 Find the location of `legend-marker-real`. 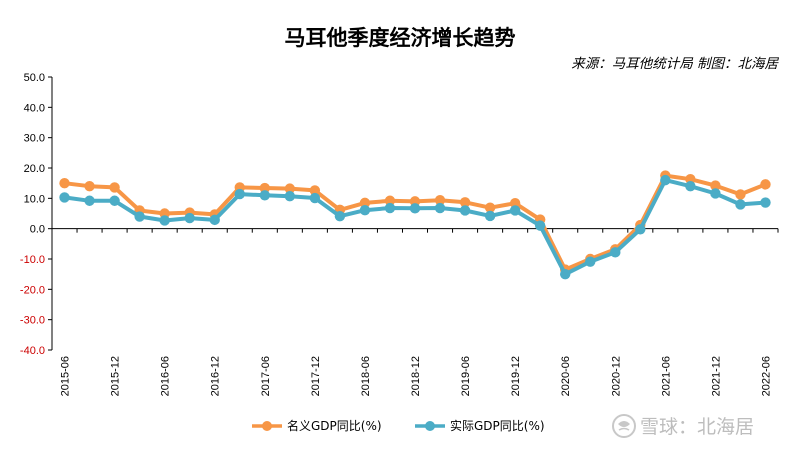

legend-marker-real is located at coordinates (430, 426).